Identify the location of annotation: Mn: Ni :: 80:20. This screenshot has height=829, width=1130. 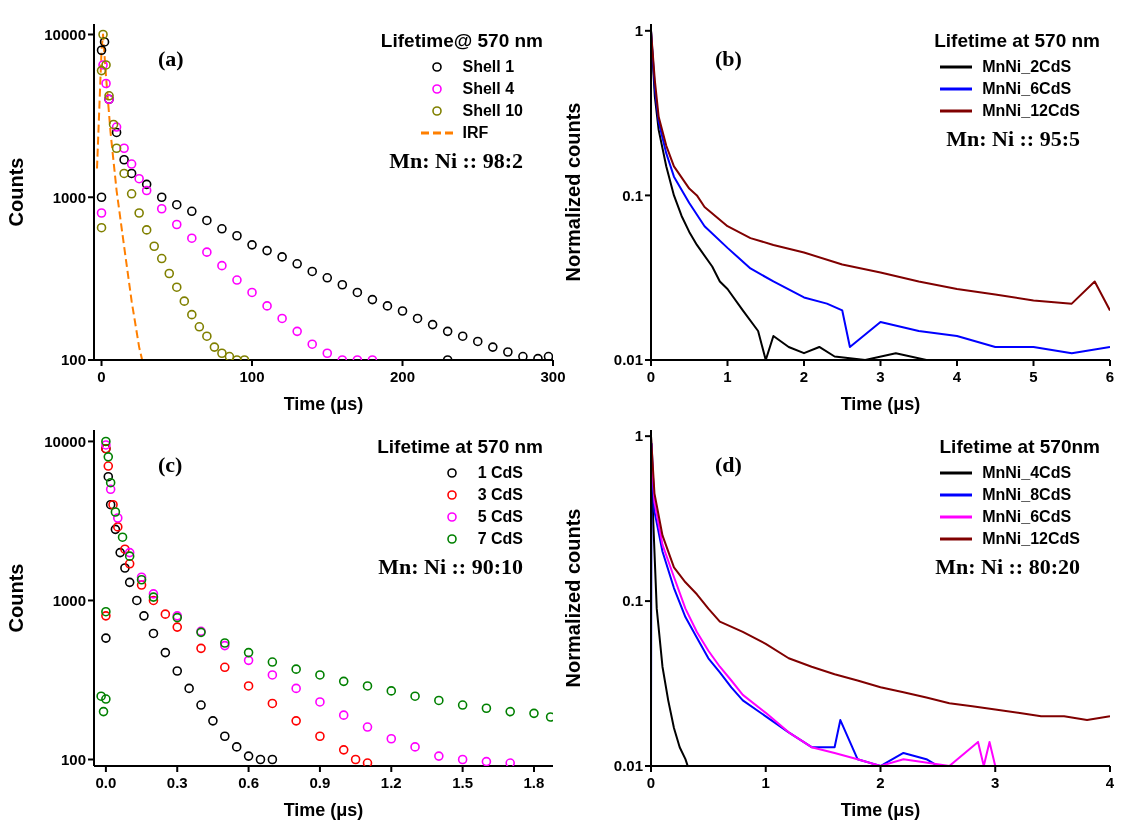
(1007, 567).